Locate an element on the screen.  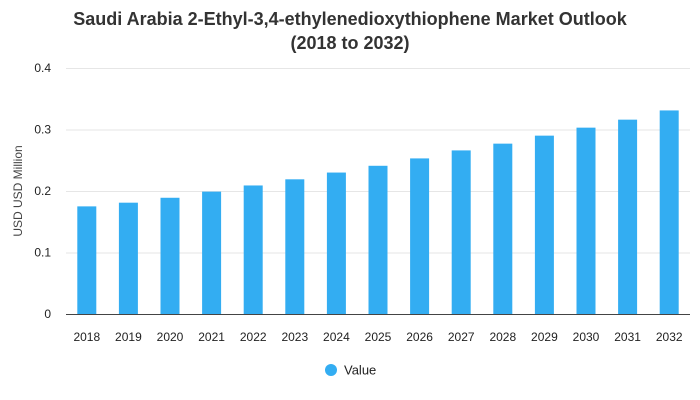
legend-label-value: Value is located at coordinates (360, 370).